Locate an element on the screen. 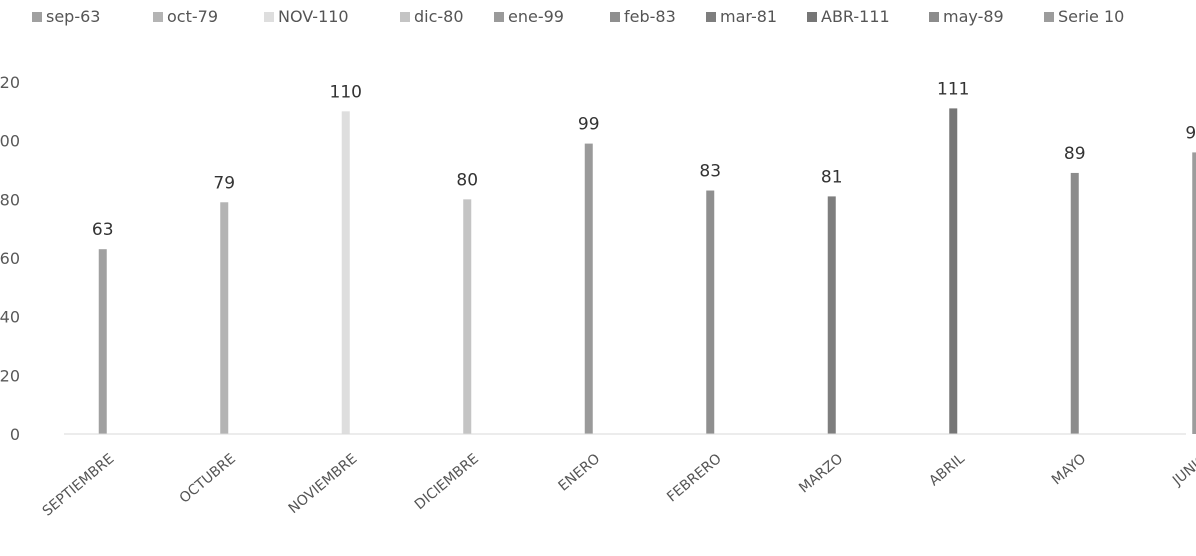  data-label: 83 is located at coordinates (710, 172).